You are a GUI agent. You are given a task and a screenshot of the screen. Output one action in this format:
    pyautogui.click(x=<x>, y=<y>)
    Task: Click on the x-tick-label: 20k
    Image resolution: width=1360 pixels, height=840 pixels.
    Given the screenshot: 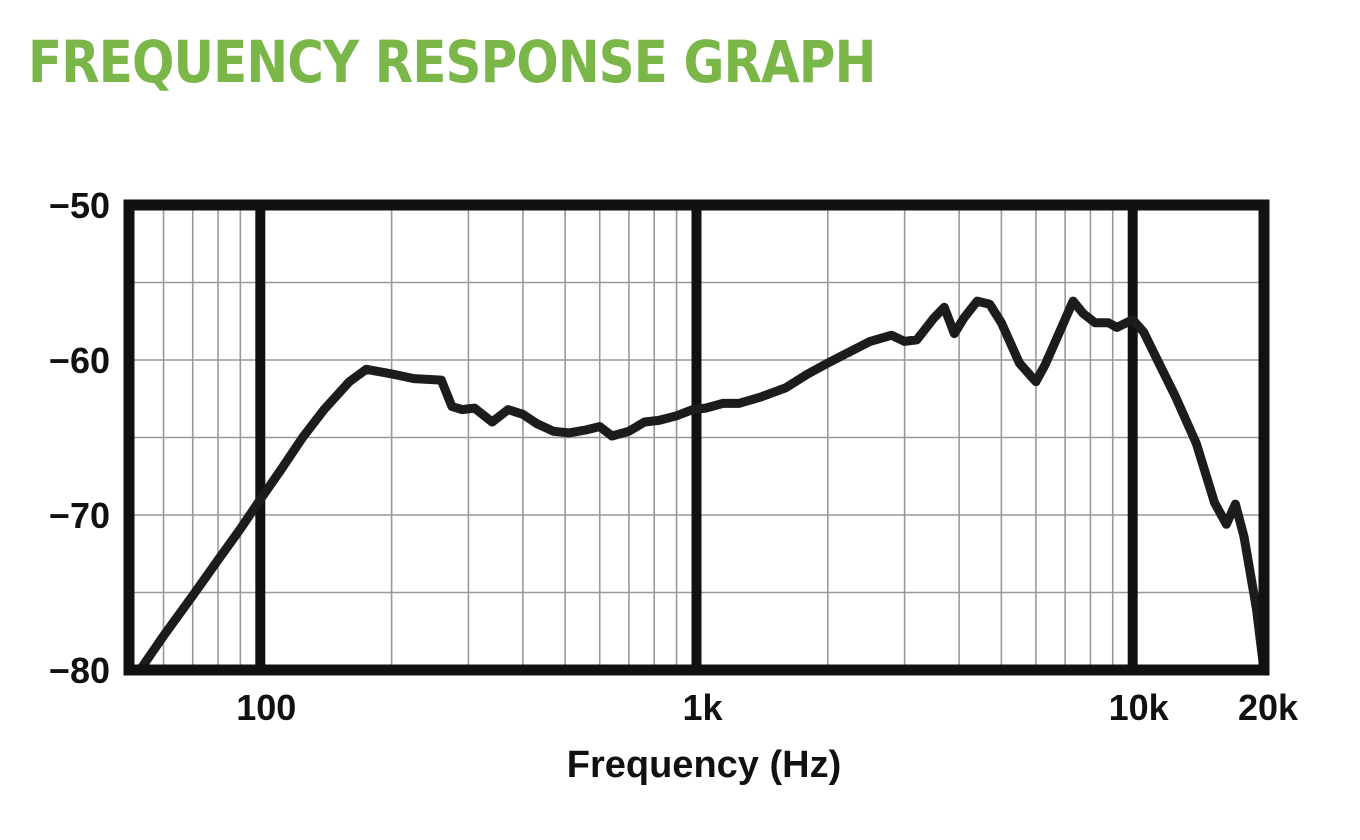 What is the action you would take?
    pyautogui.click(x=1268, y=707)
    